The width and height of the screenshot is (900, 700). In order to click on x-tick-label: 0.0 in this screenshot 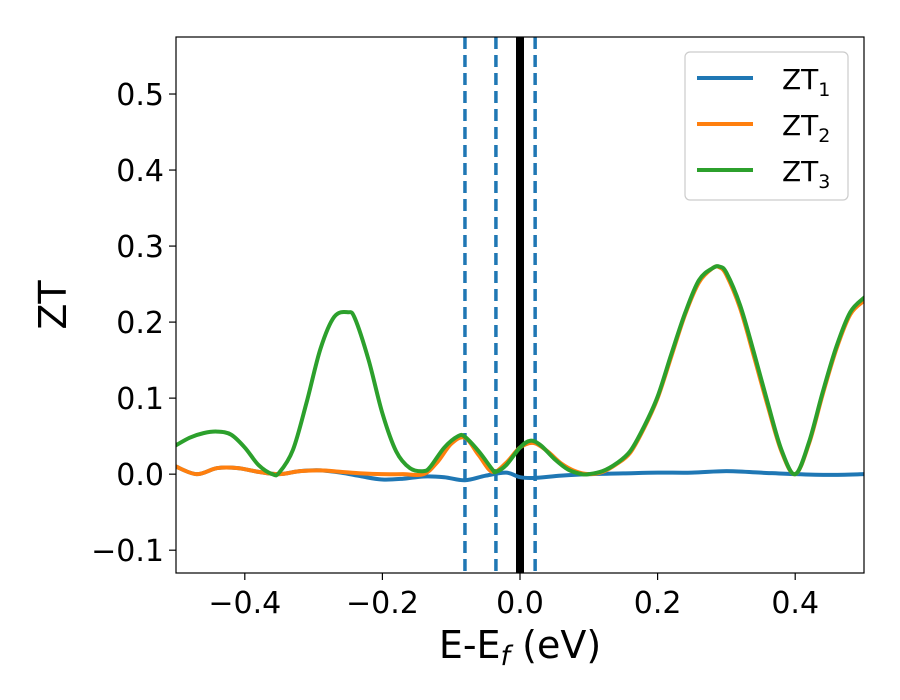, I will do `click(520, 603)`.